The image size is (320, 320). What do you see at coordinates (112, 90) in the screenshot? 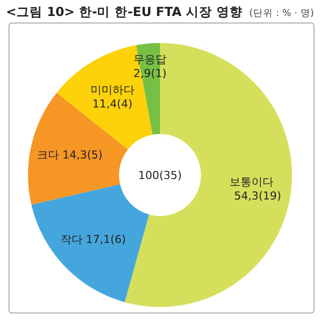
I see `slice-label: 미미하다` at bounding box center [112, 90].